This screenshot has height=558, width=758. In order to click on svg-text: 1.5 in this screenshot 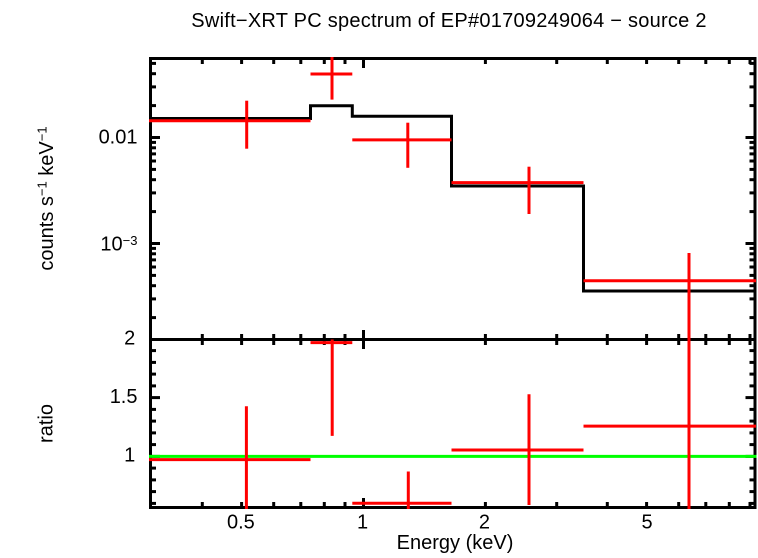, I will do `click(124, 397)`.